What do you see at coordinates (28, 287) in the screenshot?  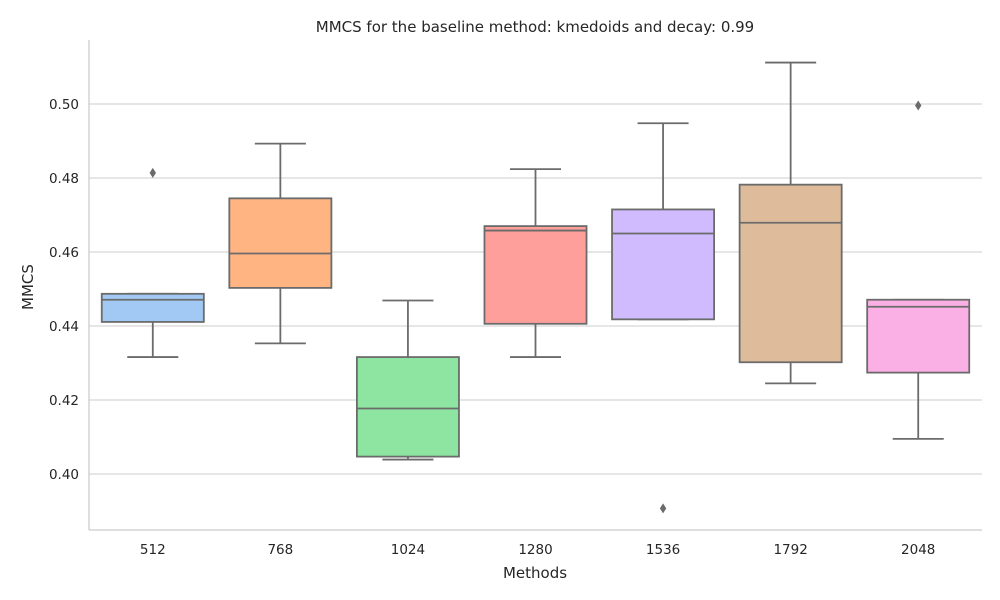 I see `y-axis-label: MMCS` at bounding box center [28, 287].